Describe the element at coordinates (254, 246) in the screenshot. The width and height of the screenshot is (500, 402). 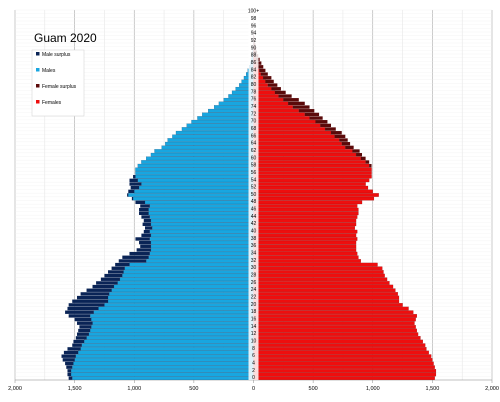
I see `age-tick-label: 36` at that location.